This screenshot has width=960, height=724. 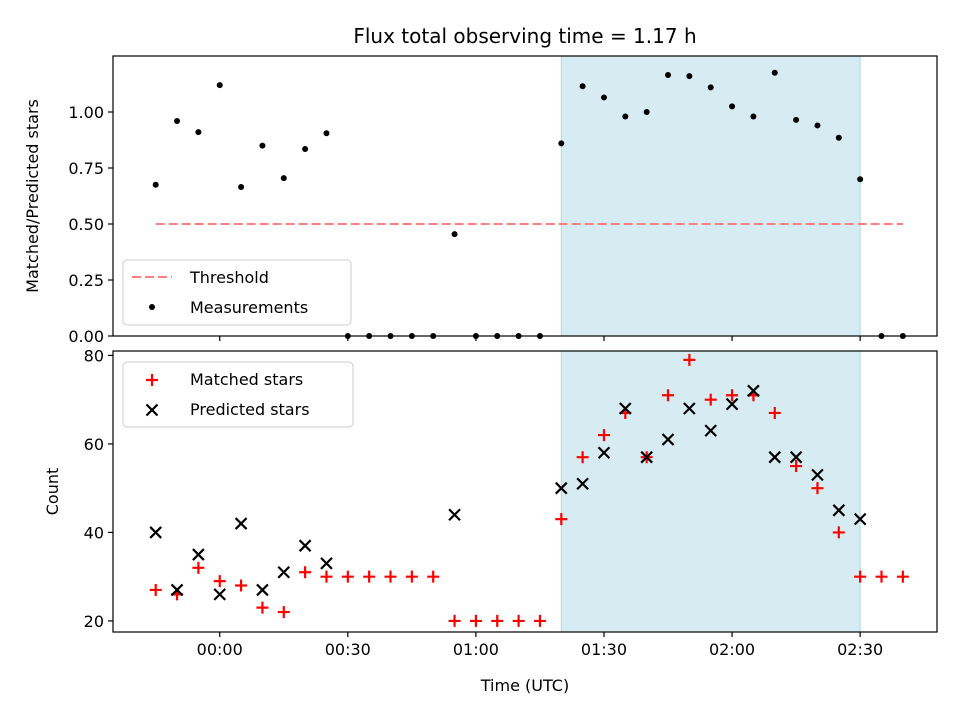 What do you see at coordinates (250, 409) in the screenshot?
I see `legend-predicted-label: Predicted stars` at bounding box center [250, 409].